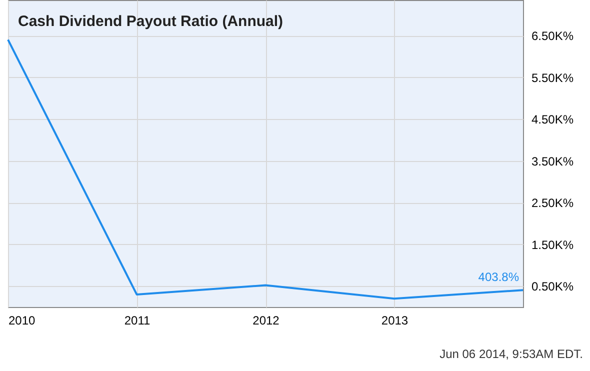  What do you see at coordinates (553, 36) in the screenshot?
I see `y-tick-label: 6.50K%` at bounding box center [553, 36].